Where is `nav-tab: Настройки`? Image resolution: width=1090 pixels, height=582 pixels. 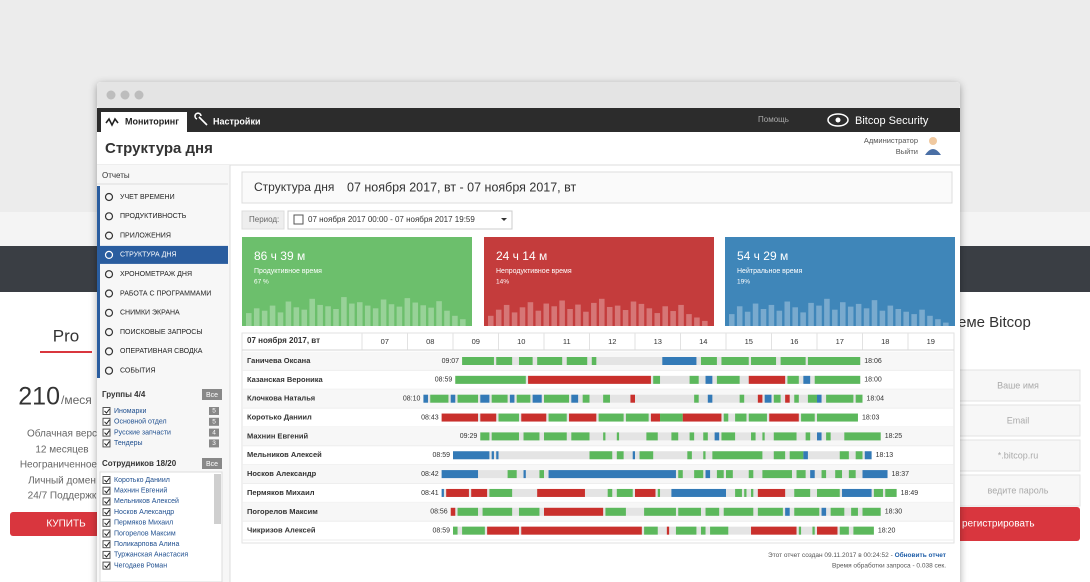 nav-tab: Настройки is located at coordinates (236, 121).